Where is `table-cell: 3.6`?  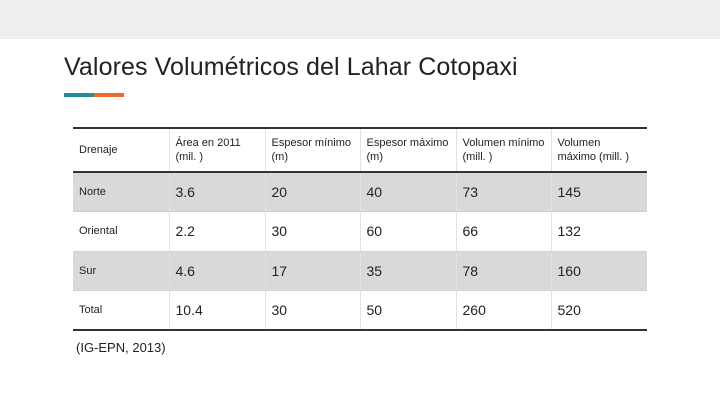 table-cell: 3.6 is located at coordinates (216, 192).